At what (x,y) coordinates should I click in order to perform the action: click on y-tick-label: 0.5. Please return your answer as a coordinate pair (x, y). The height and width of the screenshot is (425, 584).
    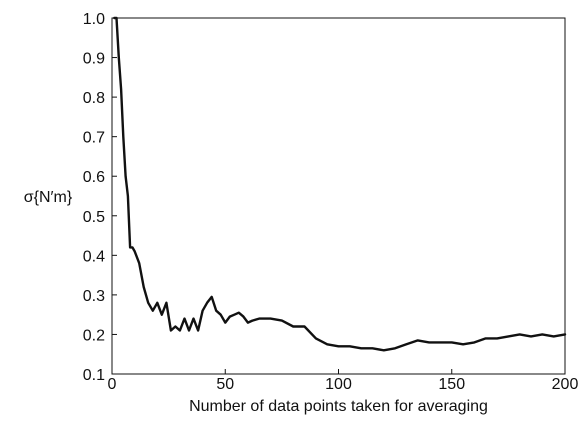
    Looking at the image, I should click on (94, 217).